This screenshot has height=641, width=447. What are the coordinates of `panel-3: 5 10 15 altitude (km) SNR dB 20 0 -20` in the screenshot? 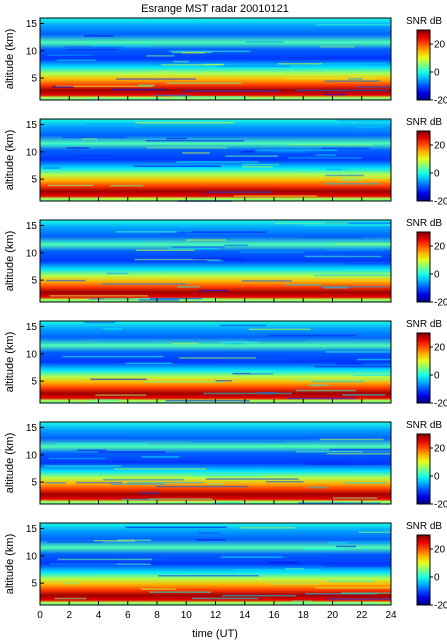 It's located at (225, 263).